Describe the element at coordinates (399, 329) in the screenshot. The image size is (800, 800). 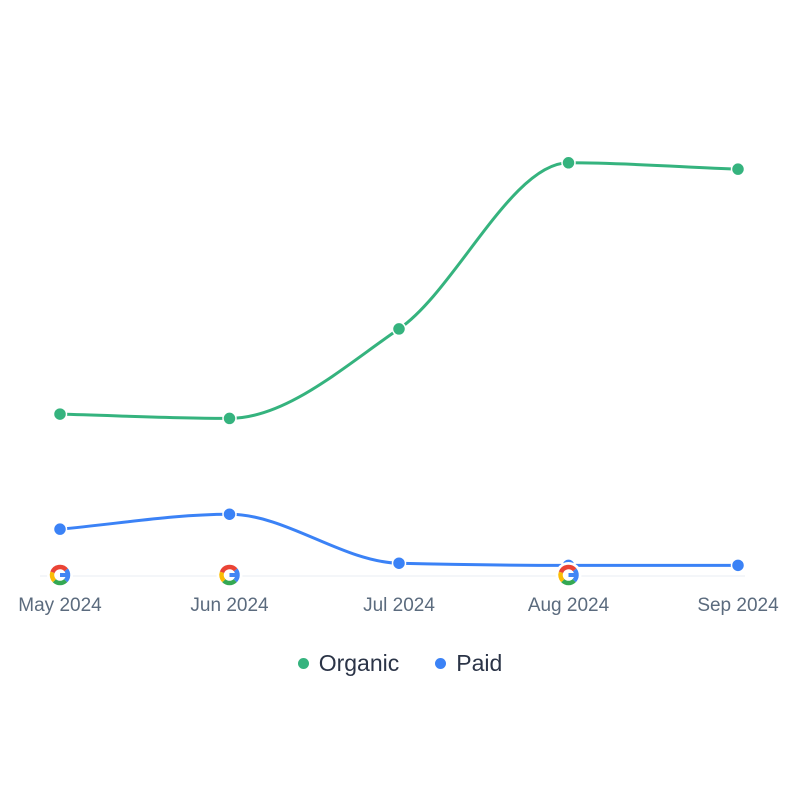
I see `data-point-organic-jul-2024` at that location.